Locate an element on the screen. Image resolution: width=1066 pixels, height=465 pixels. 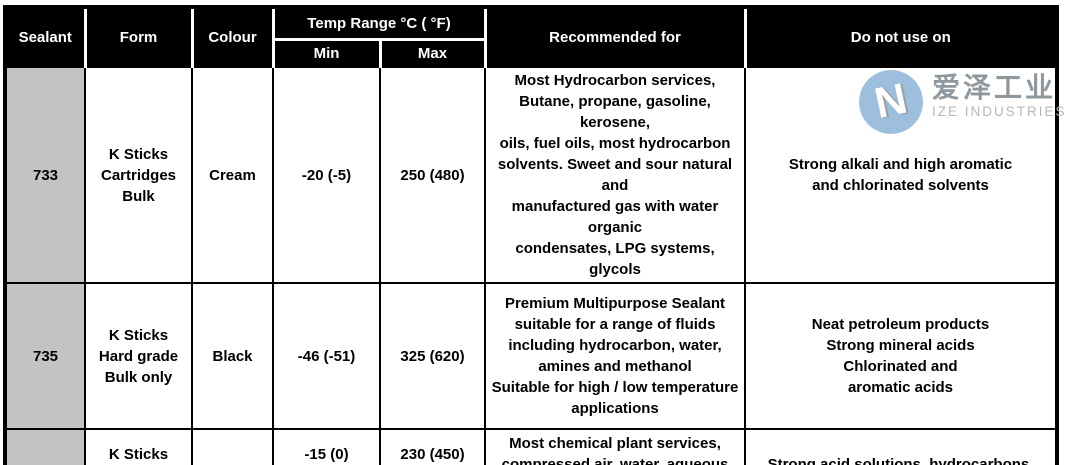
sealant-number: 735 is located at coordinates (45, 356).